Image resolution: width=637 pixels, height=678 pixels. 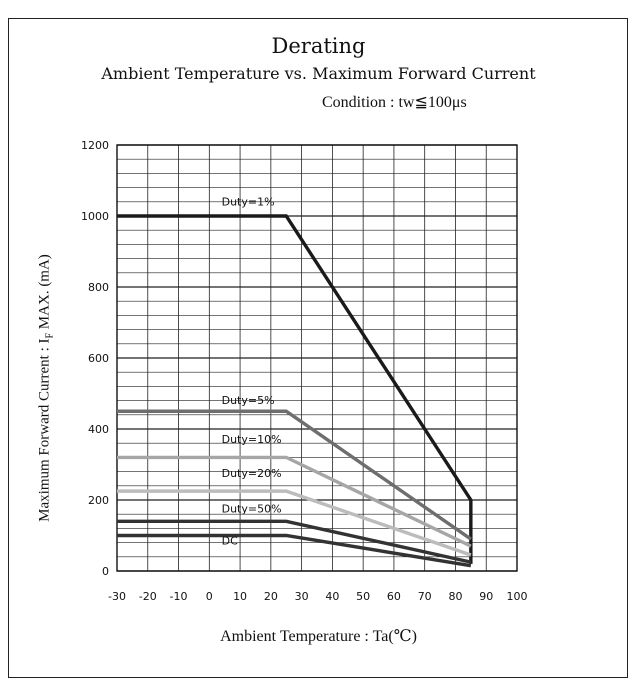 What do you see at coordinates (117, 596) in the screenshot?
I see `x-tick-label: -30` at bounding box center [117, 596].